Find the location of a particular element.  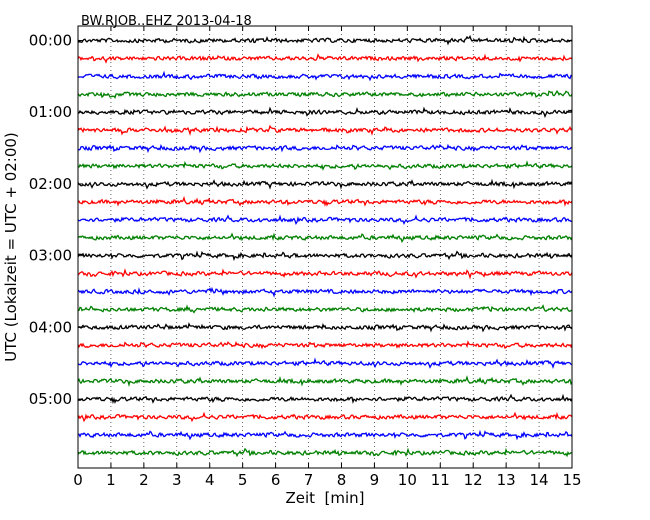

trace-04:45 is located at coordinates (325, 381).